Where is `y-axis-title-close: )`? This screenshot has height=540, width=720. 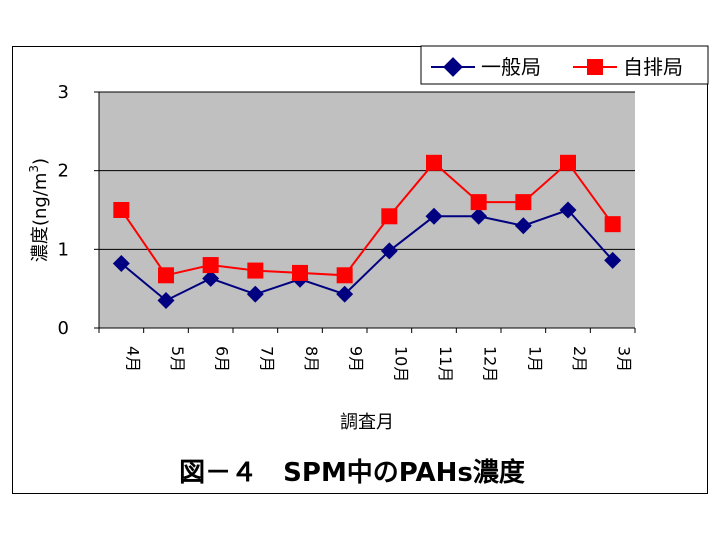
y-axis-title-close: ) is located at coordinates (40, 161).